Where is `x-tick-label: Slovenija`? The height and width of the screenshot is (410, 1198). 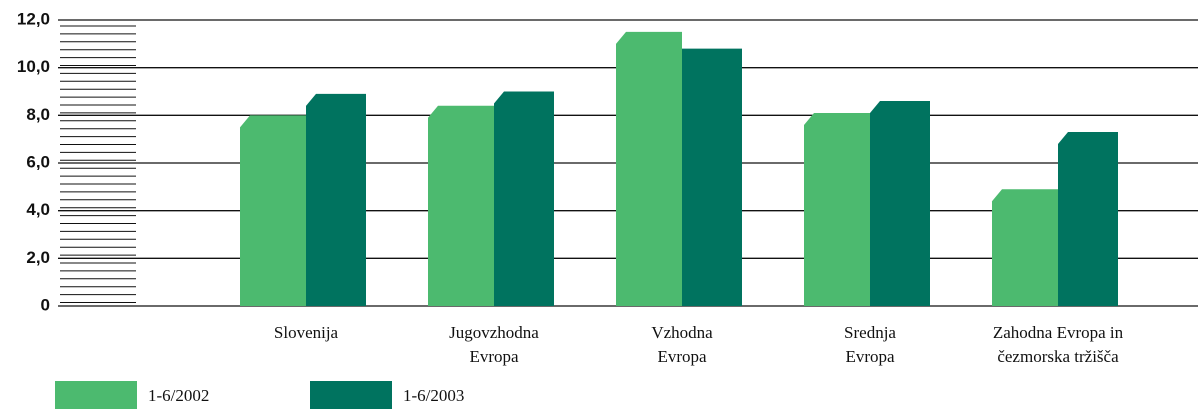 x-tick-label: Slovenija is located at coordinates (306, 332).